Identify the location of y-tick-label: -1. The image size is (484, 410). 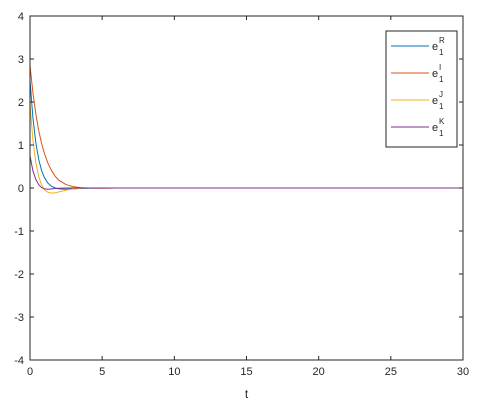
(19, 232).